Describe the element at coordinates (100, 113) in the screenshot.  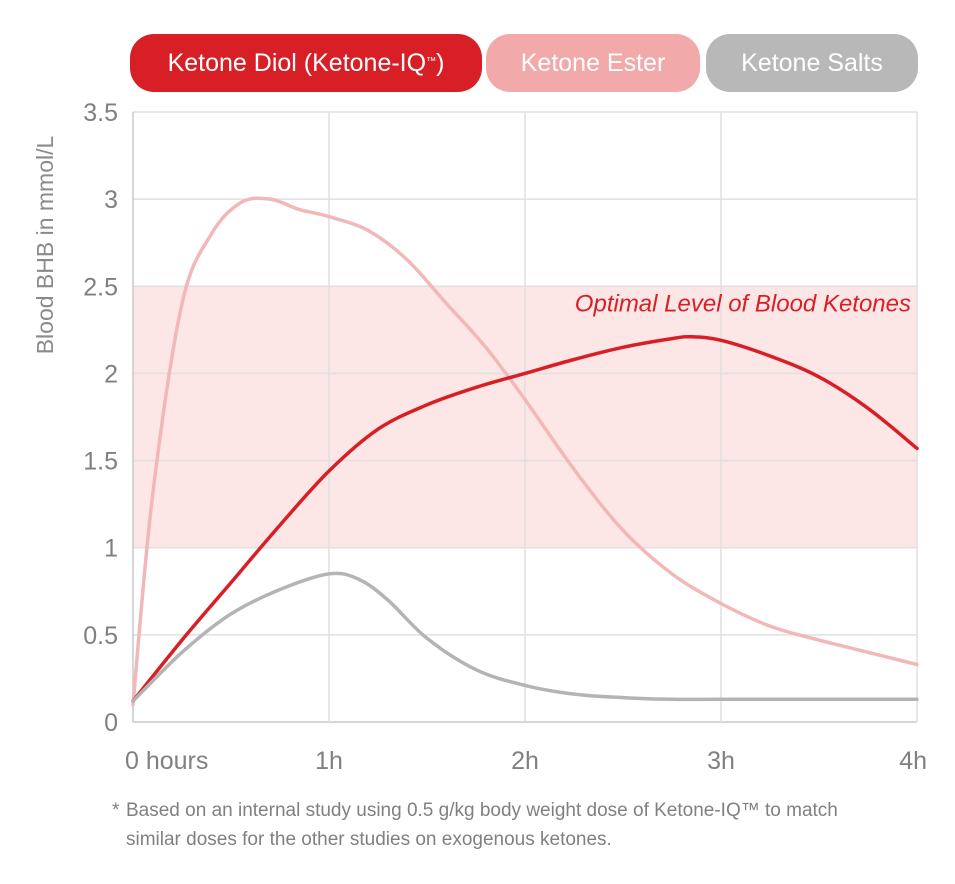
I see `y-tick-label: 3.5` at that location.